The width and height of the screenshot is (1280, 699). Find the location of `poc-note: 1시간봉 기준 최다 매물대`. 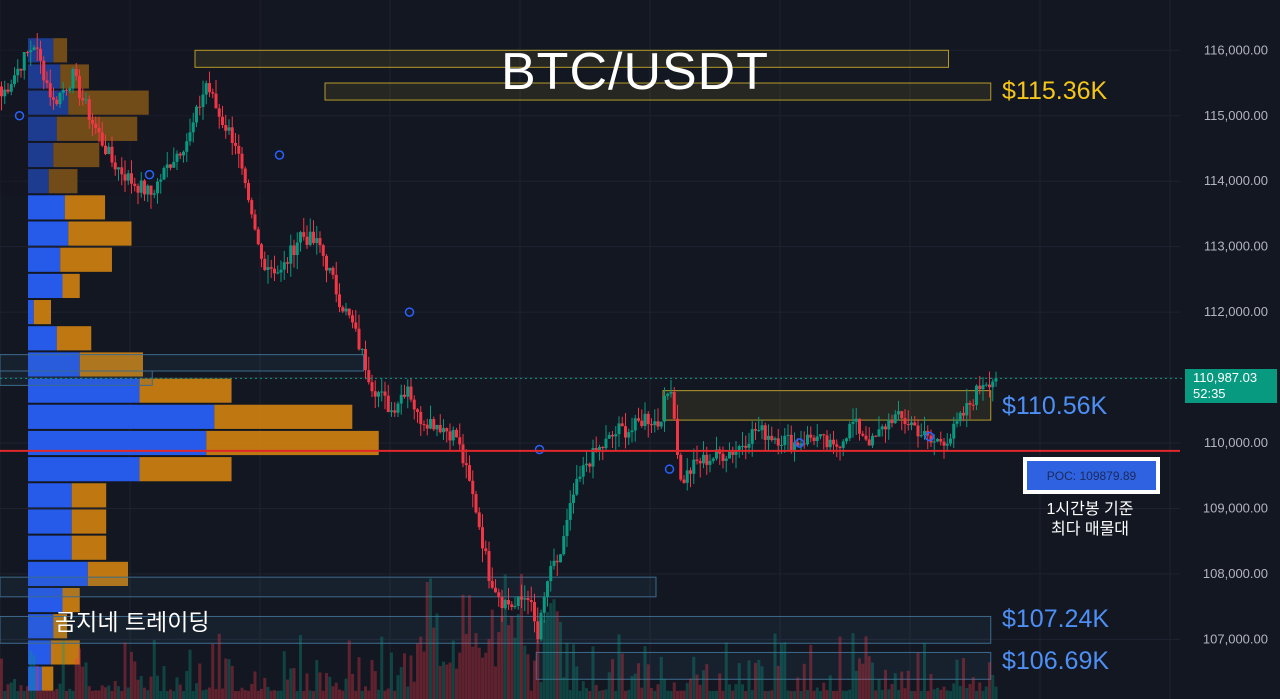

poc-note: 1시간봉 기준 최다 매물대 is located at coordinates (1090, 520).